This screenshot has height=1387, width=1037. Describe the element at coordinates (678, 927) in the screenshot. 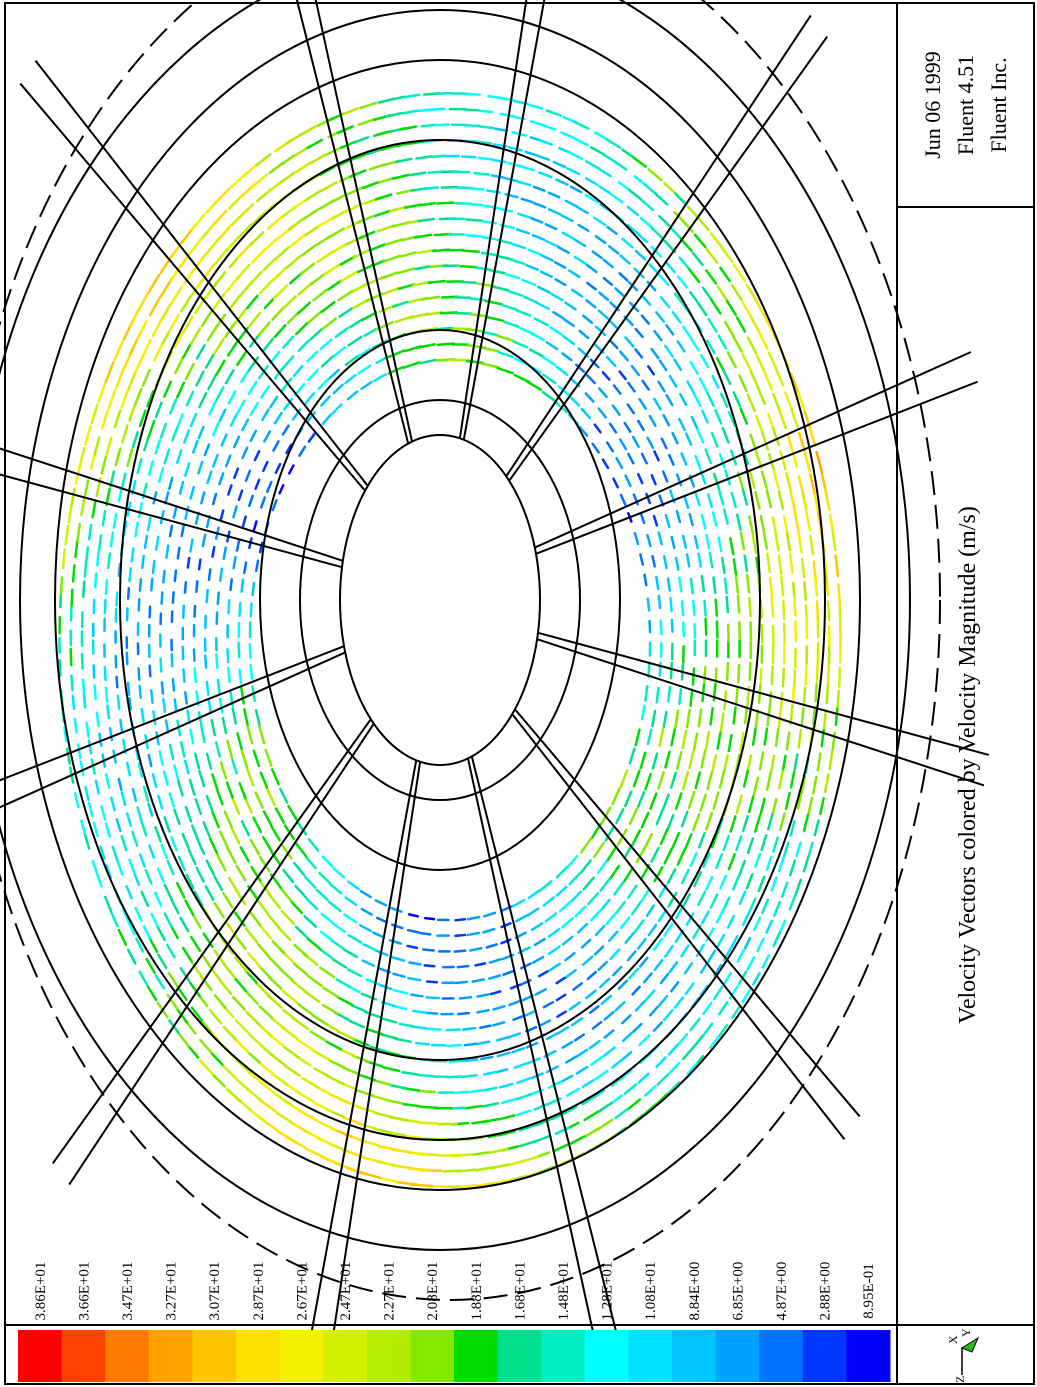

I see `spoke` at that location.